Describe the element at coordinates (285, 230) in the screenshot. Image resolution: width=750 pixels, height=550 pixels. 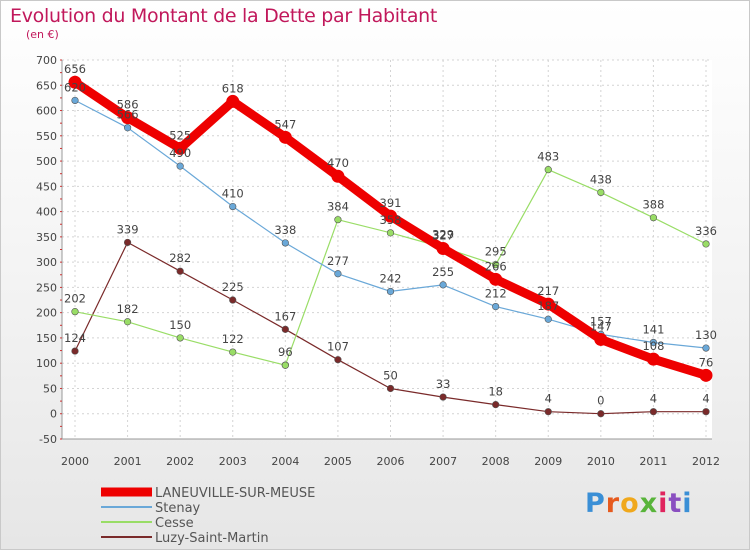
I see `data-label: 338` at that location.